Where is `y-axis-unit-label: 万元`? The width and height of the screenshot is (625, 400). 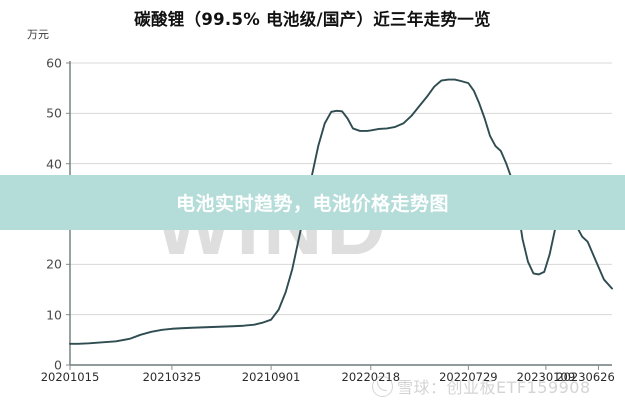
y-axis-unit-label: 万元 is located at coordinates (38, 34).